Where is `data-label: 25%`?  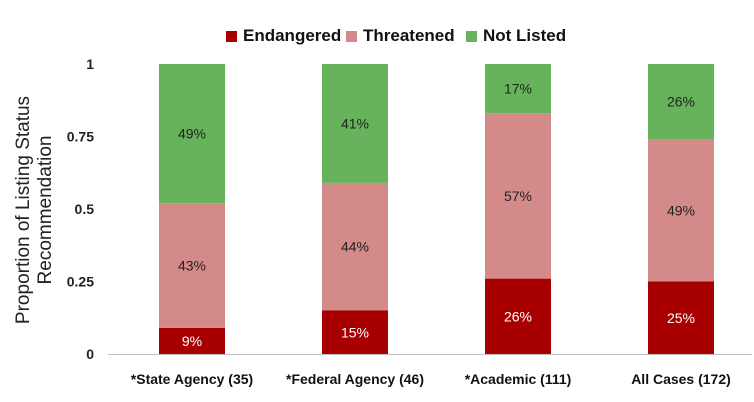
data-label: 25% is located at coordinates (681, 318).